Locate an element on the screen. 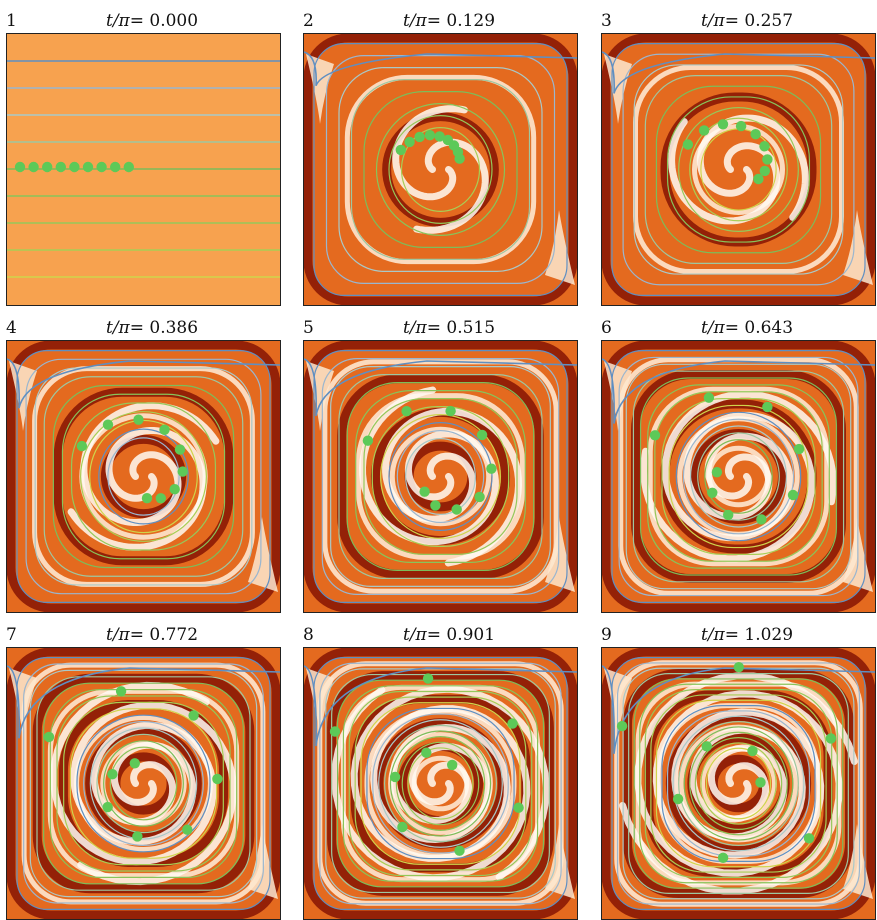 This screenshot has width=877, height=920. panel-header: 7 t/π= 0.772 is located at coordinates (144, 633).